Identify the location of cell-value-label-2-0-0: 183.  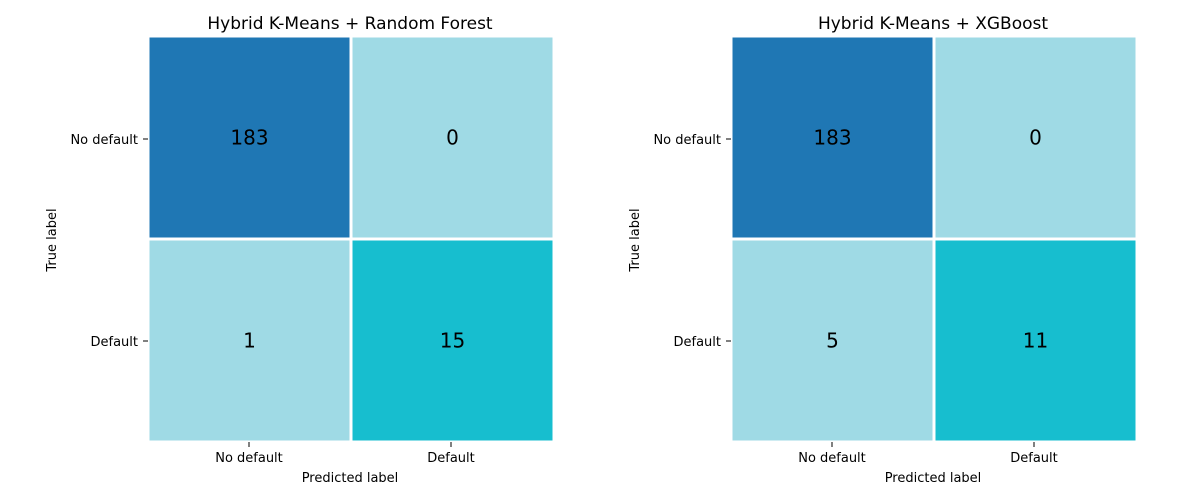
(832, 138).